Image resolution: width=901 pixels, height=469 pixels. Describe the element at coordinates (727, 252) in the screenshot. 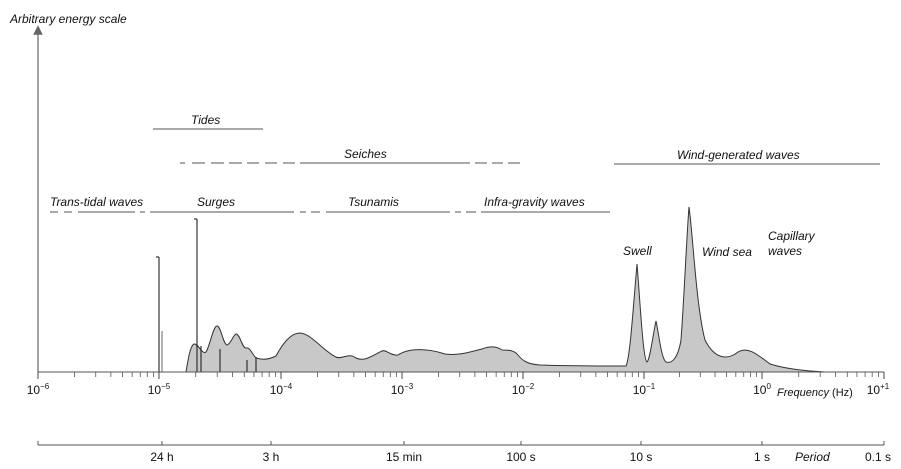

I see `peak-label-wind-sea: Wind sea` at that location.